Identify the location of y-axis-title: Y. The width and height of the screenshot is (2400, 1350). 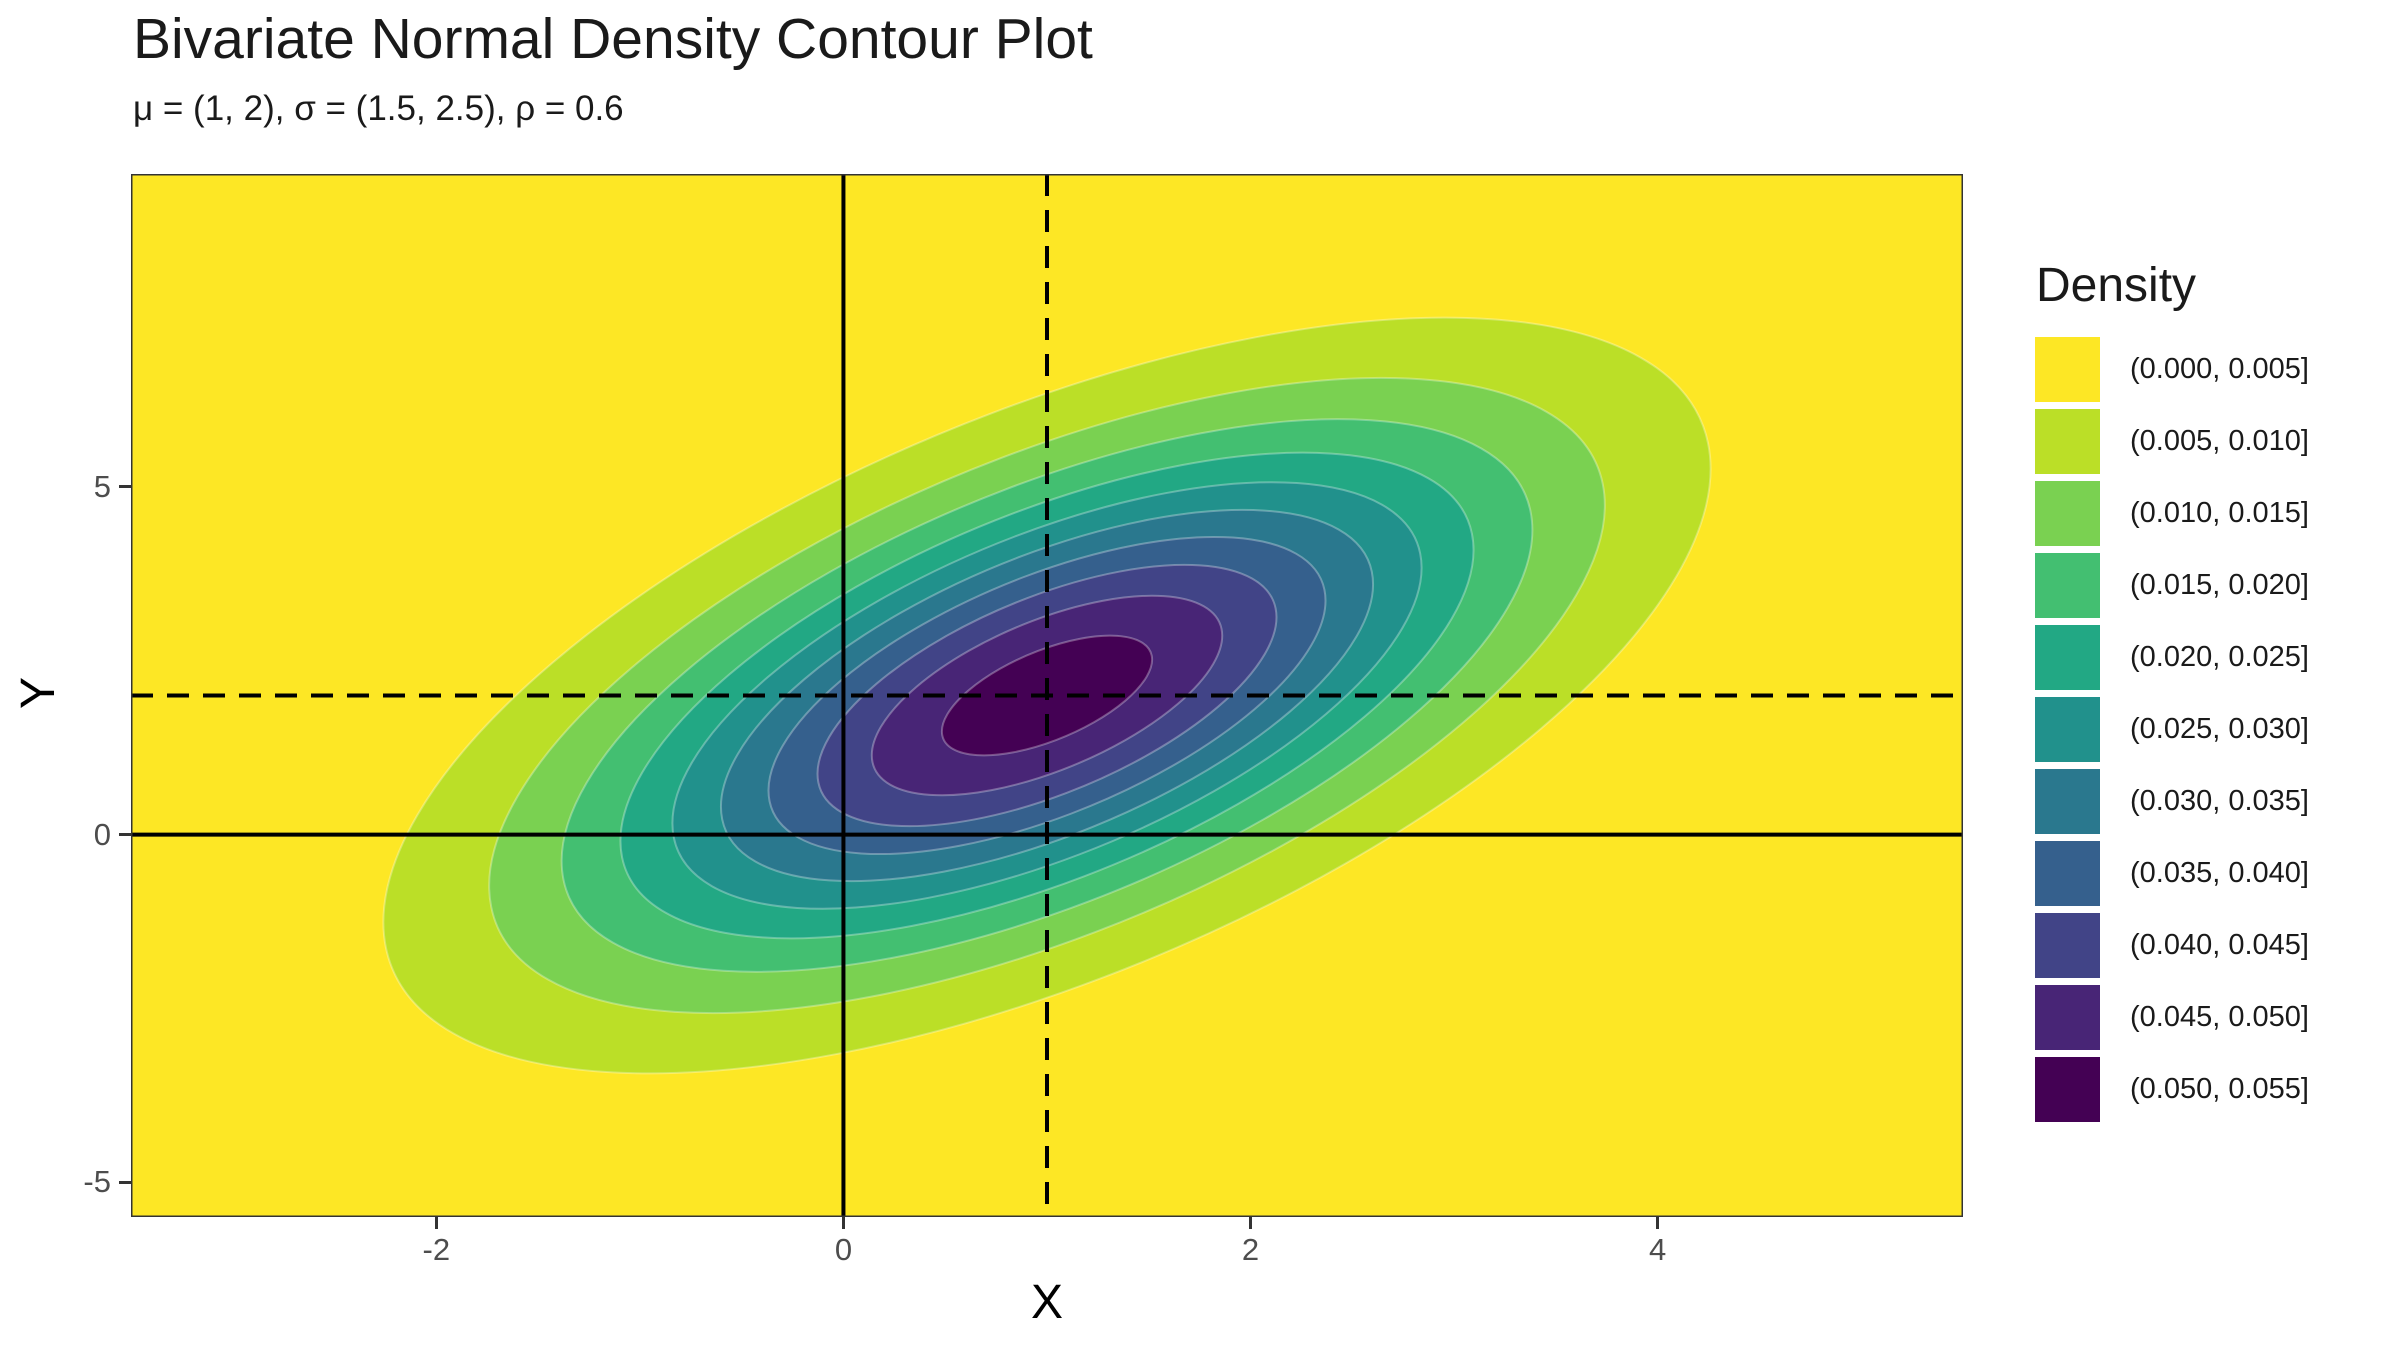
(38, 693).